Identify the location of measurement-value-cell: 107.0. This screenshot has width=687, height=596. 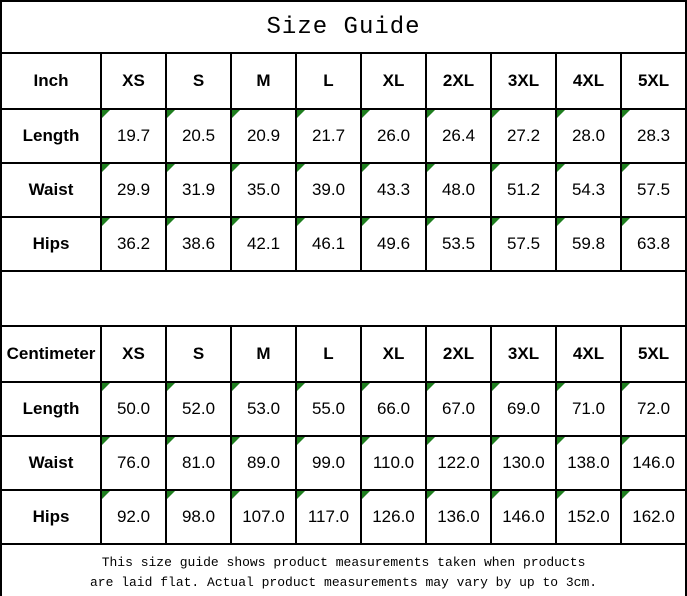
(263, 517).